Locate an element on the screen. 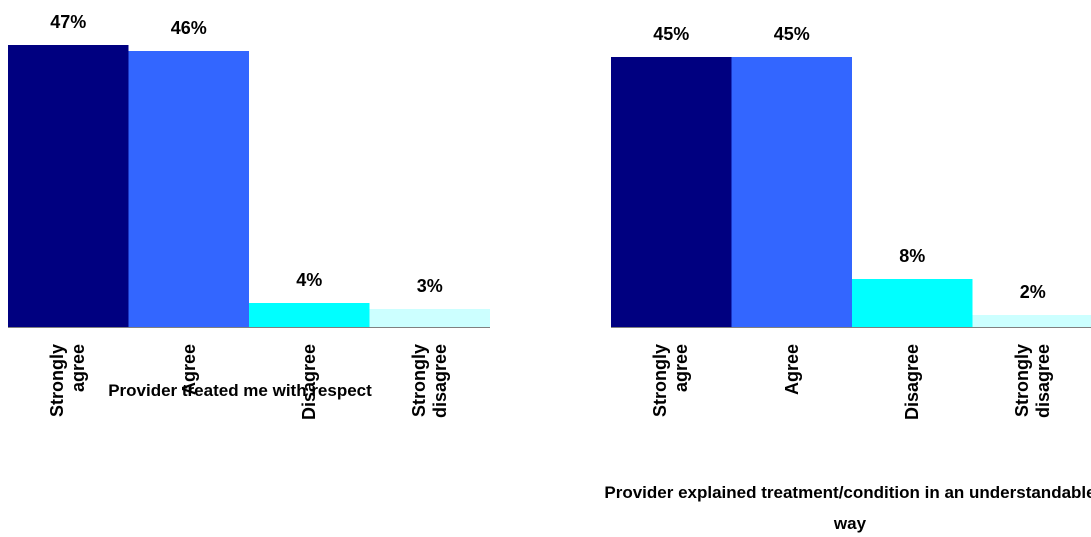 The image size is (1091, 537). value-label: 46% is located at coordinates (188, 28).